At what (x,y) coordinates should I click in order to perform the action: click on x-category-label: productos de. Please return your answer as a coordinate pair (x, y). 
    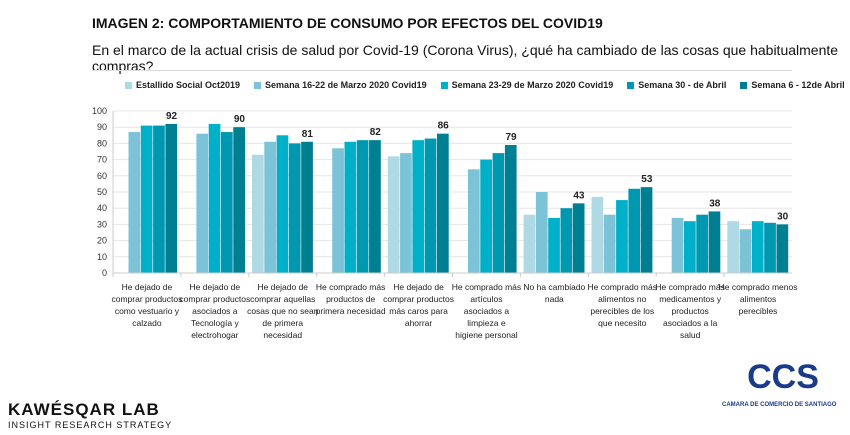
    Looking at the image, I should click on (350, 299).